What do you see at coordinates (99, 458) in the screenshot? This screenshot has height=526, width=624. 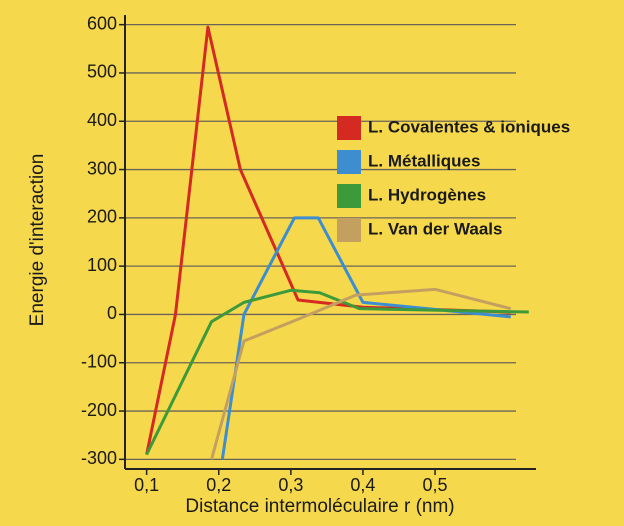 I see `y-tick-label: -300` at bounding box center [99, 458].